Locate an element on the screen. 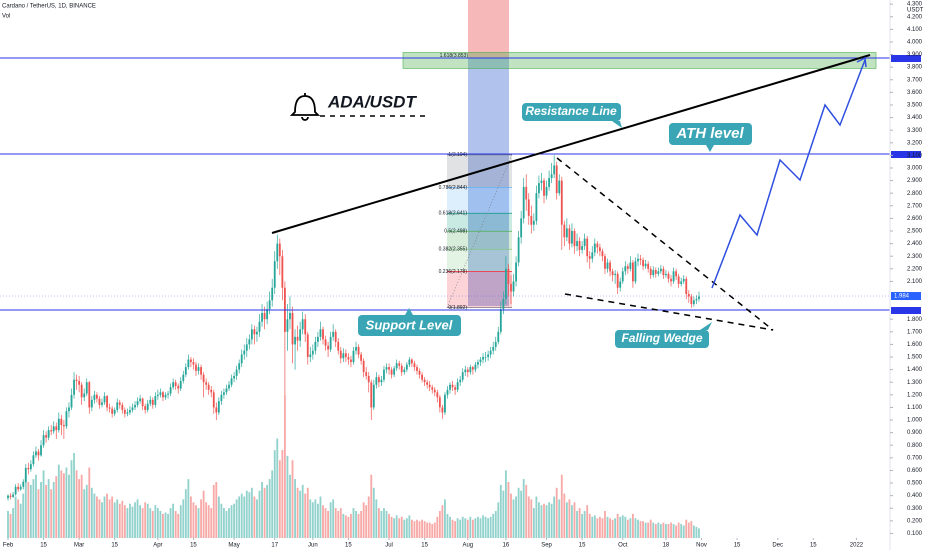 This screenshot has width=932, height=550. volume-title: Vol is located at coordinates (6, 17).